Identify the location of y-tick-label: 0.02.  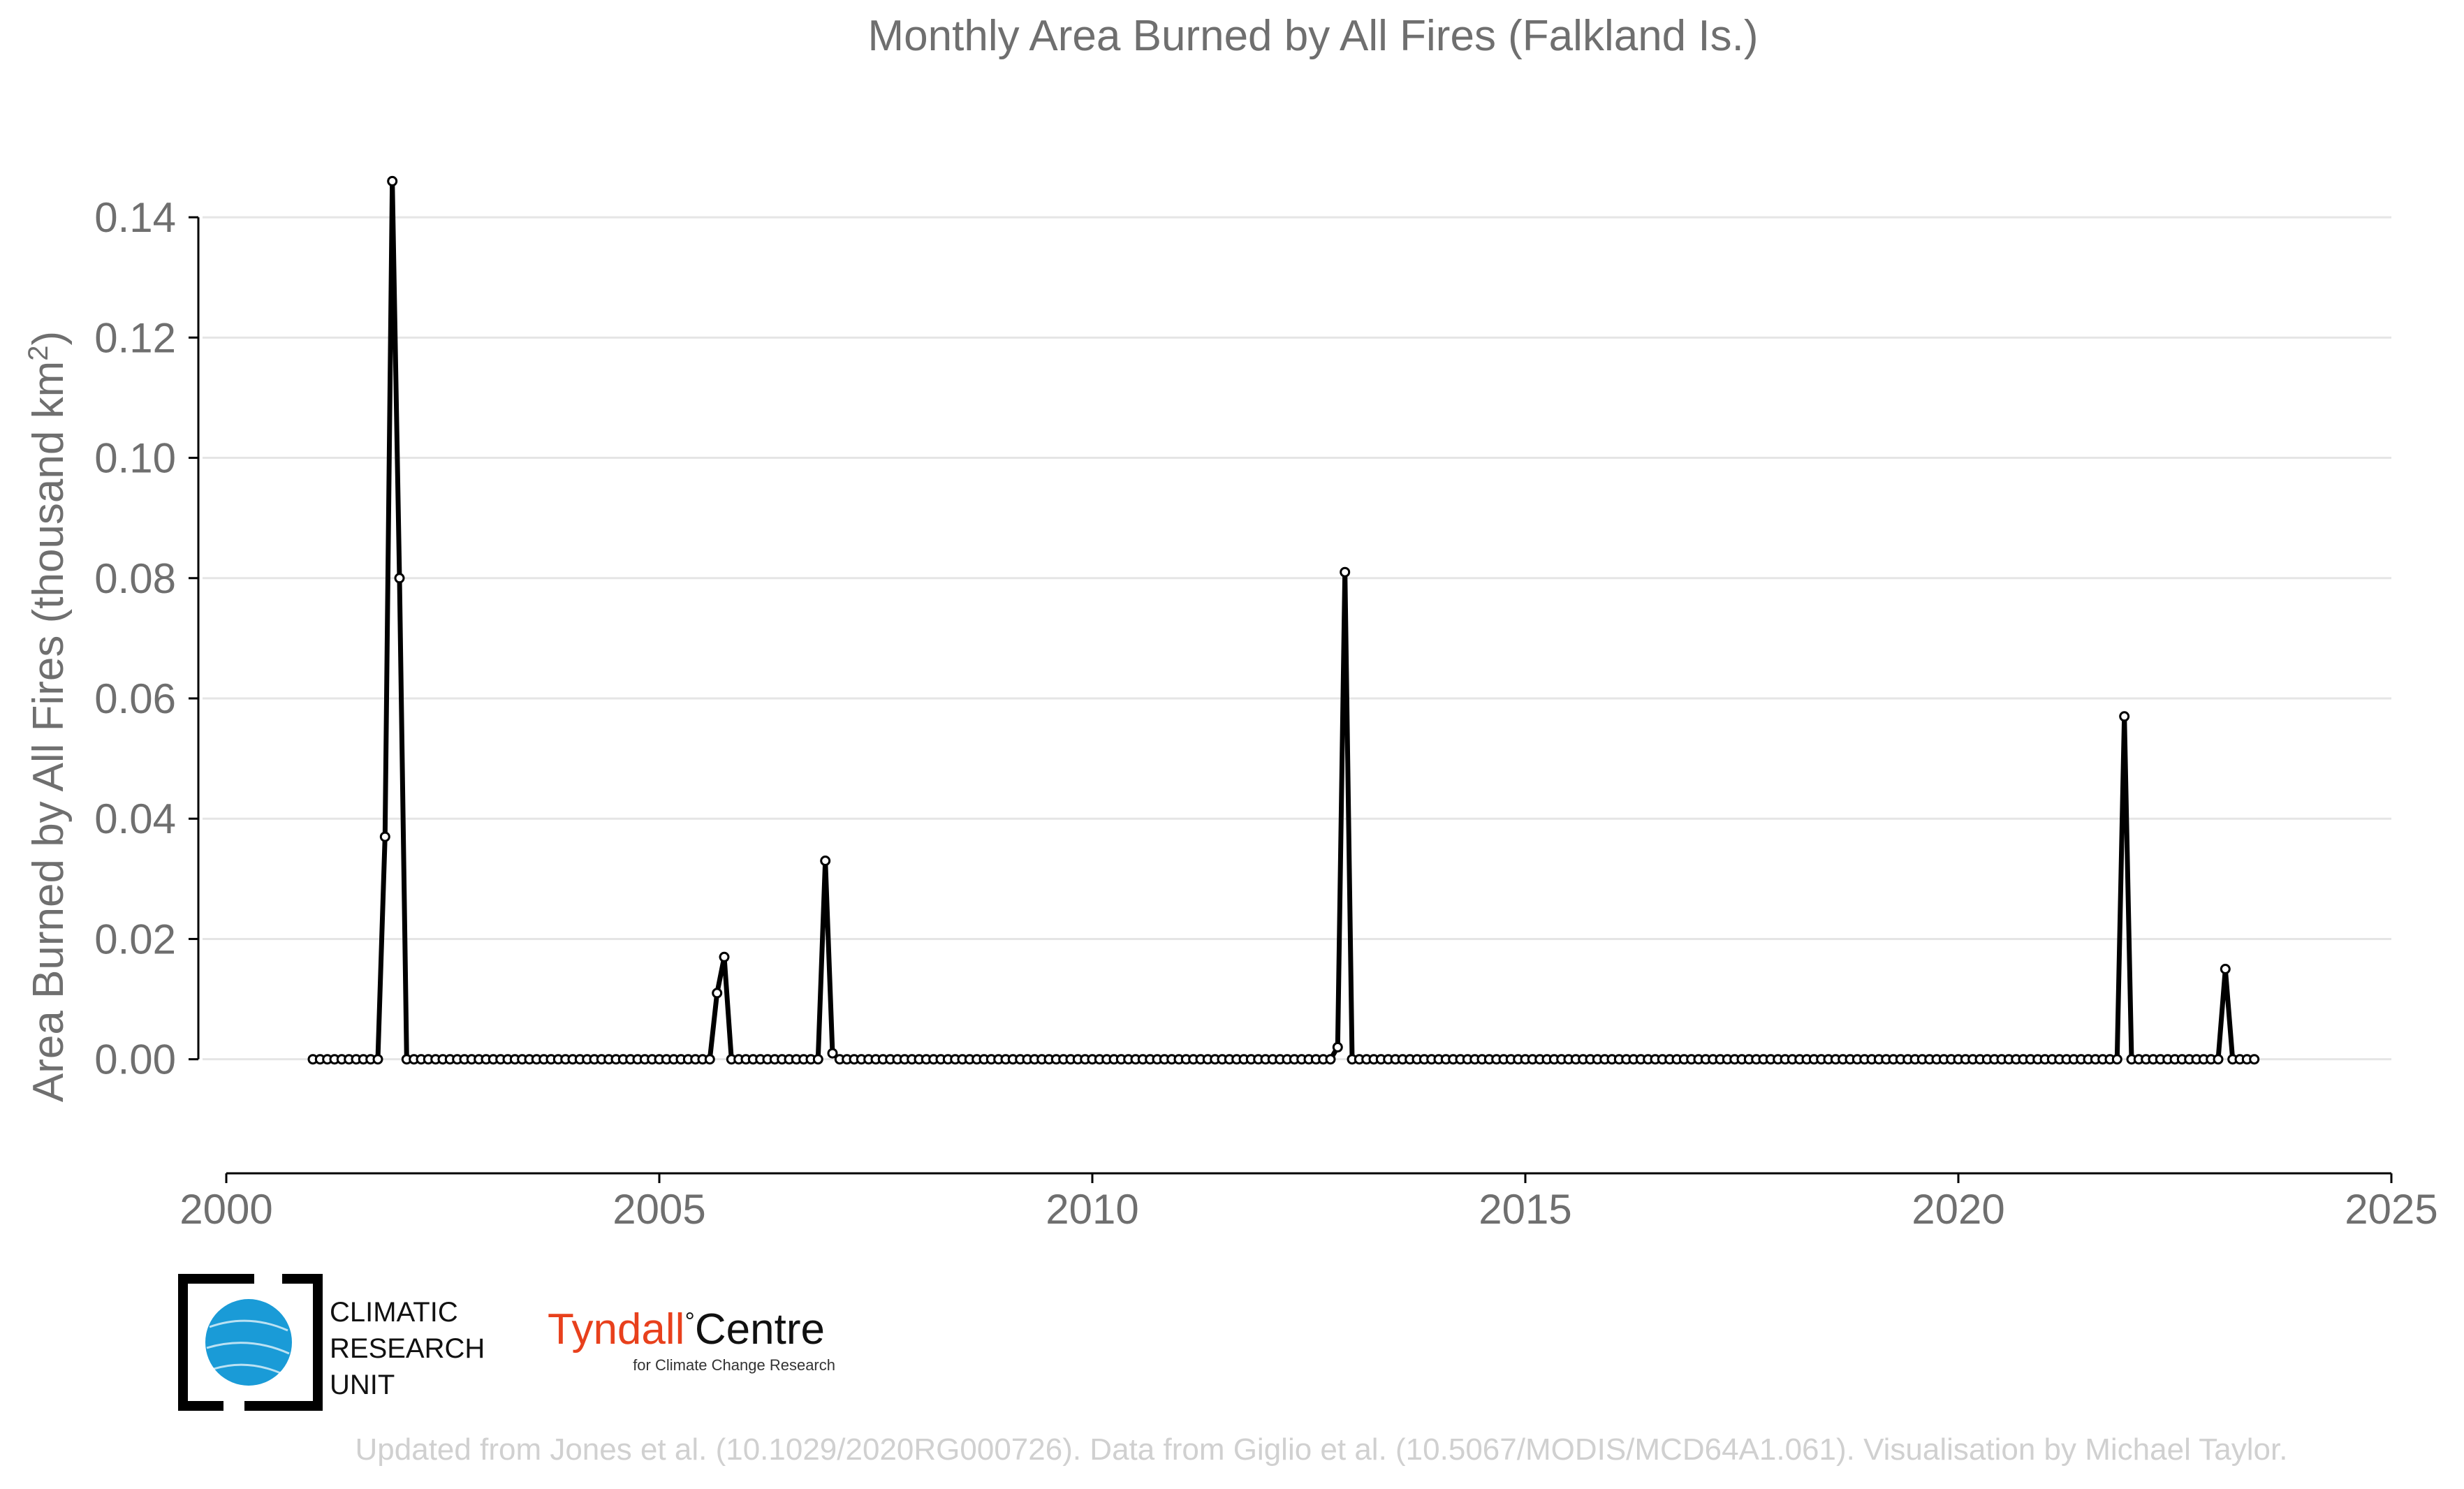
(135, 939).